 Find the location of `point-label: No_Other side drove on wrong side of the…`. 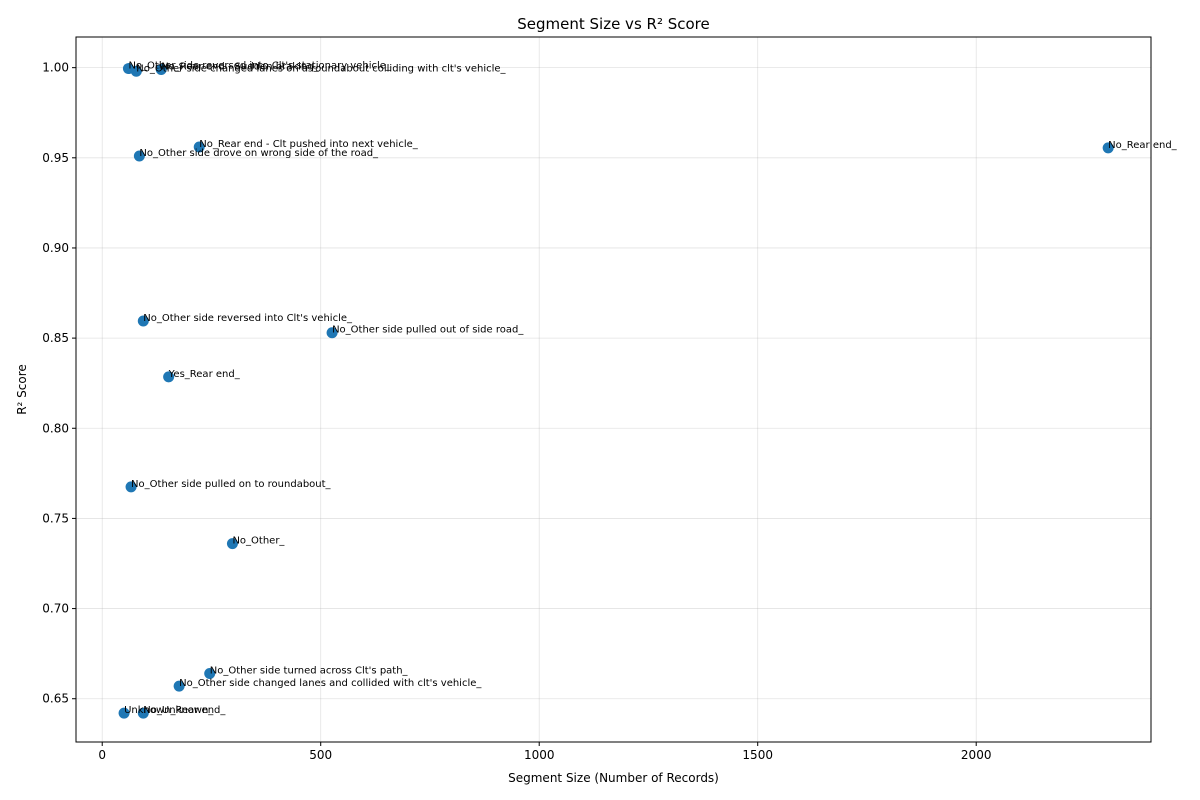

point-label: No_Other side drove on wrong side of the… is located at coordinates (259, 153).